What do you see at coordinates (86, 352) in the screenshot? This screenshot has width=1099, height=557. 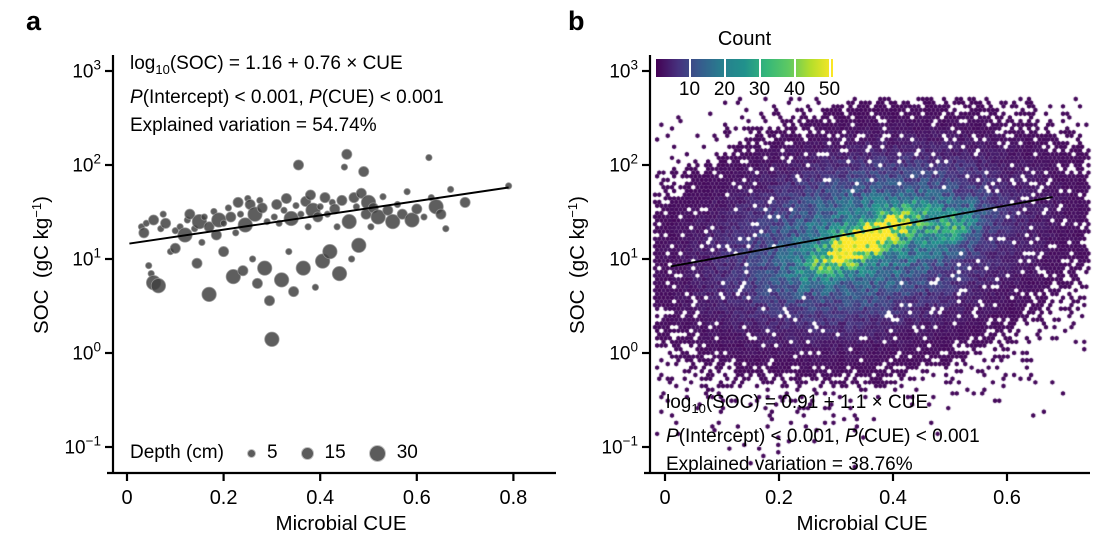 I see `panel-a-y-tick-label: 10⁰` at bounding box center [86, 352].